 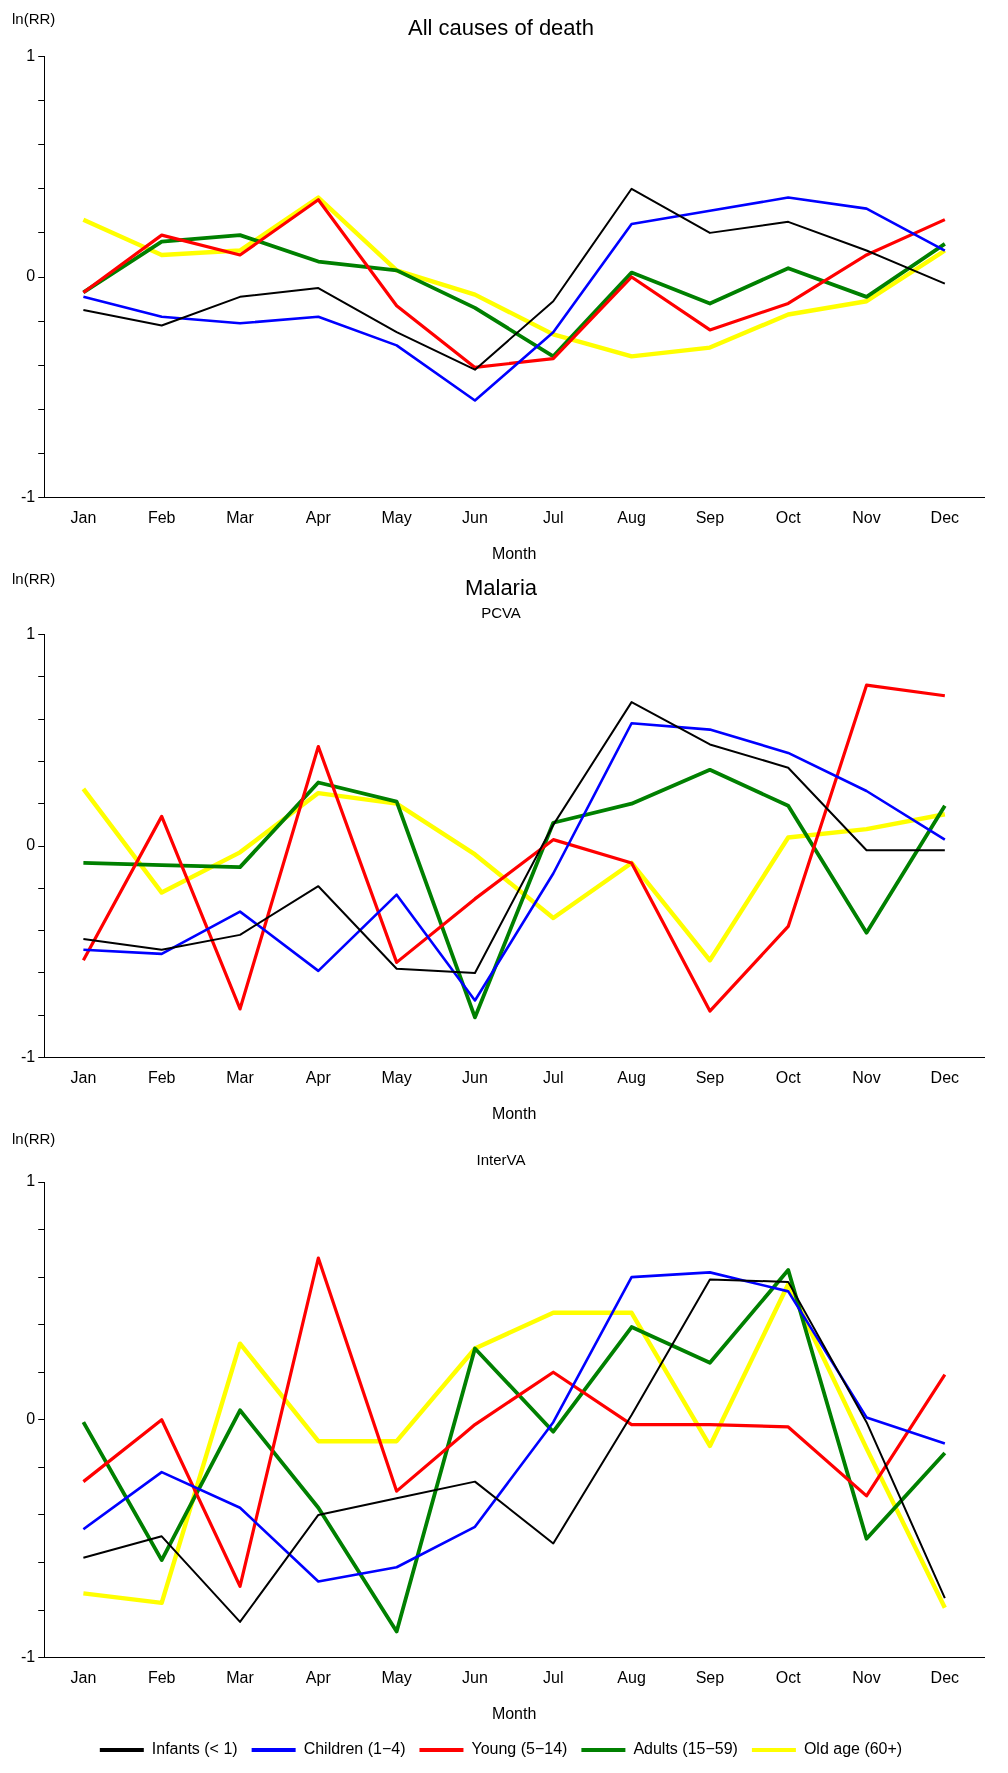 What do you see at coordinates (501, 612) in the screenshot?
I see `chart-subtitle: PCVA` at bounding box center [501, 612].